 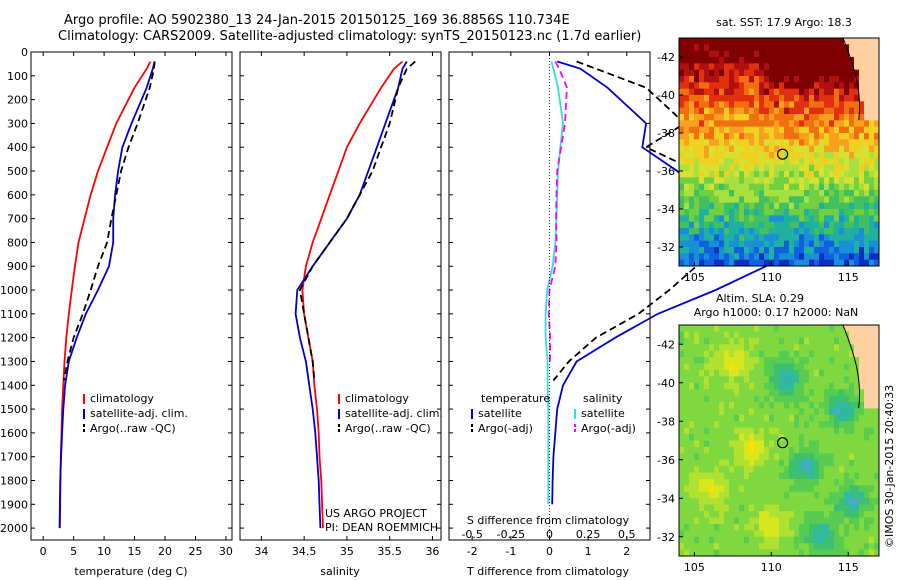 What do you see at coordinates (135, 551) in the screenshot?
I see `x-tick-label: 15` at bounding box center [135, 551].